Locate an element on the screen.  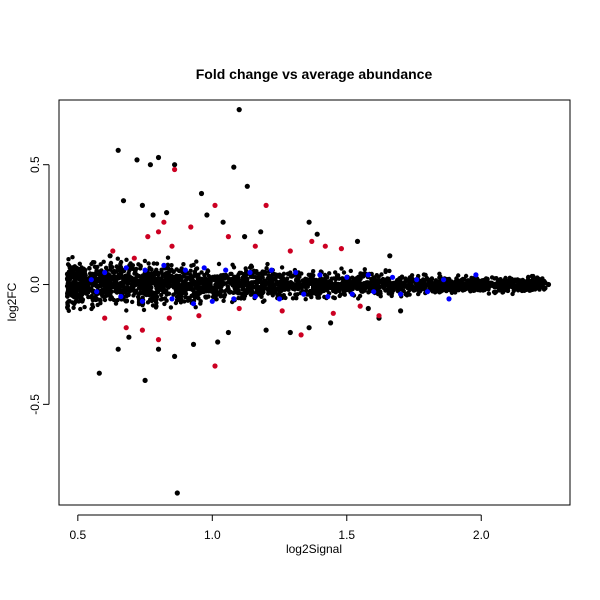
chart-title: Fold change vs average abundance is located at coordinates (314, 74).